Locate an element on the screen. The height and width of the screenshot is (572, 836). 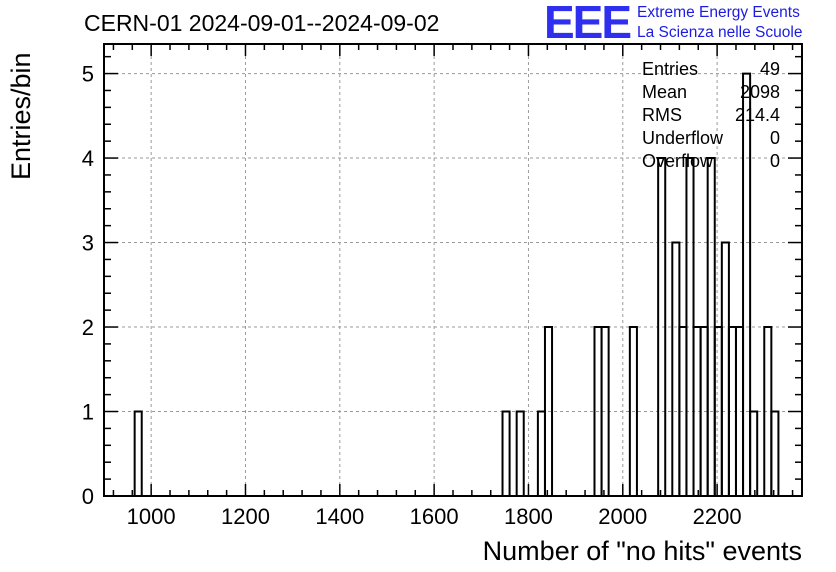
stats-label: Overflow is located at coordinates (678, 161).